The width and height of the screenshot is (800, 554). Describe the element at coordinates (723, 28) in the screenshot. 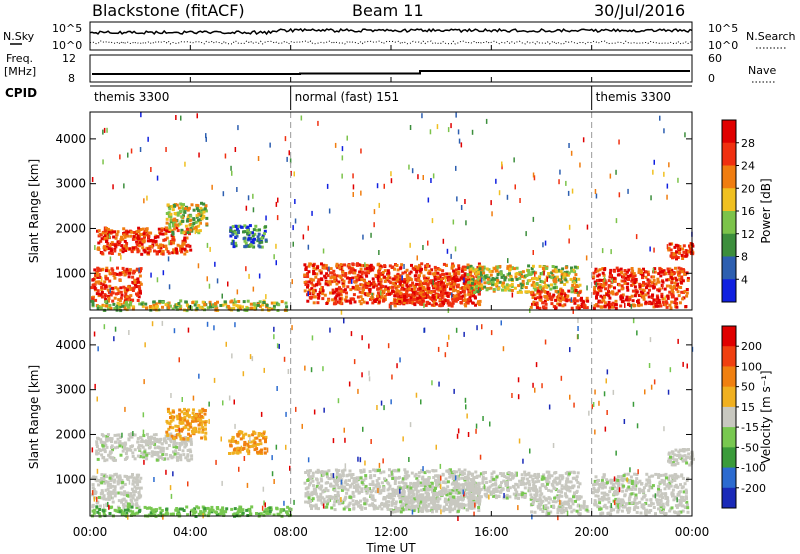

I see `noise-right-tick-top: 10^5` at that location.